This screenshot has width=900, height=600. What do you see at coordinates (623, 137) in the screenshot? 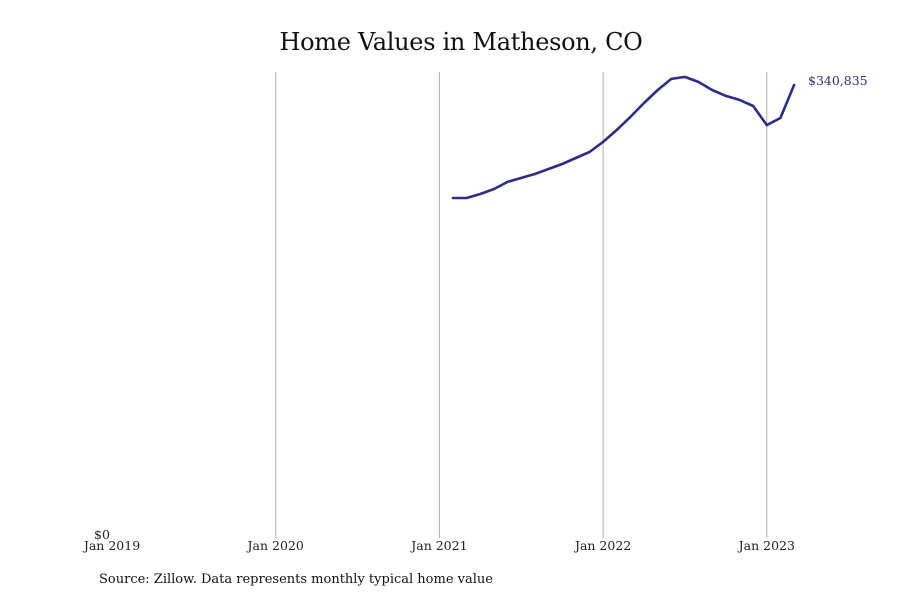
I see `home-value-line` at bounding box center [623, 137].